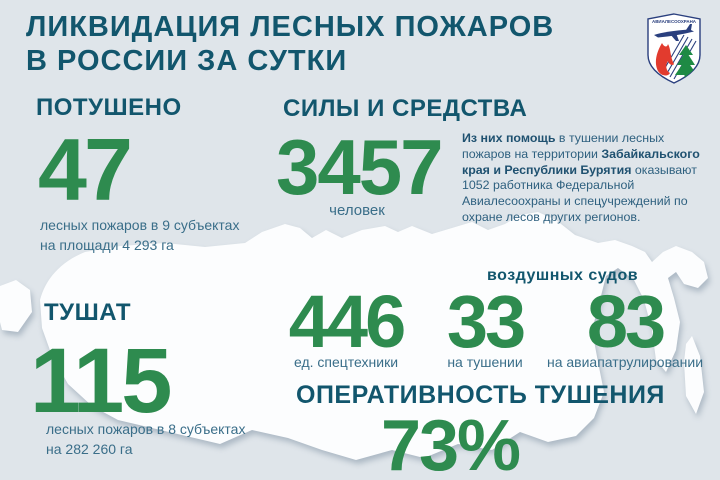  Describe the element at coordinates (187, 61) in the screenshot. I see `page-title-line2: В РОССИИ ЗА СУТКИ` at that location.